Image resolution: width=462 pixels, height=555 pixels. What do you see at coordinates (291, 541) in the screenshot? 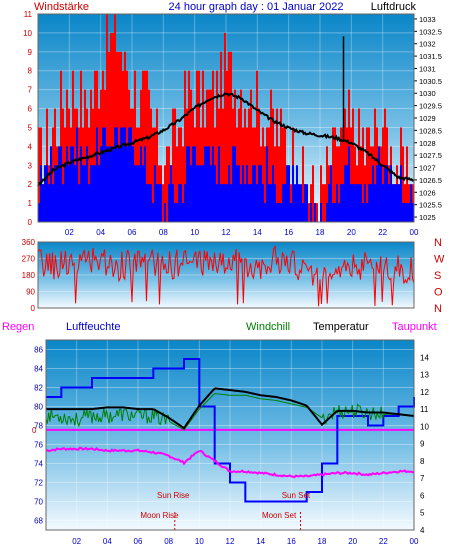
I see `x-tick-label: 16` at bounding box center [291, 541].